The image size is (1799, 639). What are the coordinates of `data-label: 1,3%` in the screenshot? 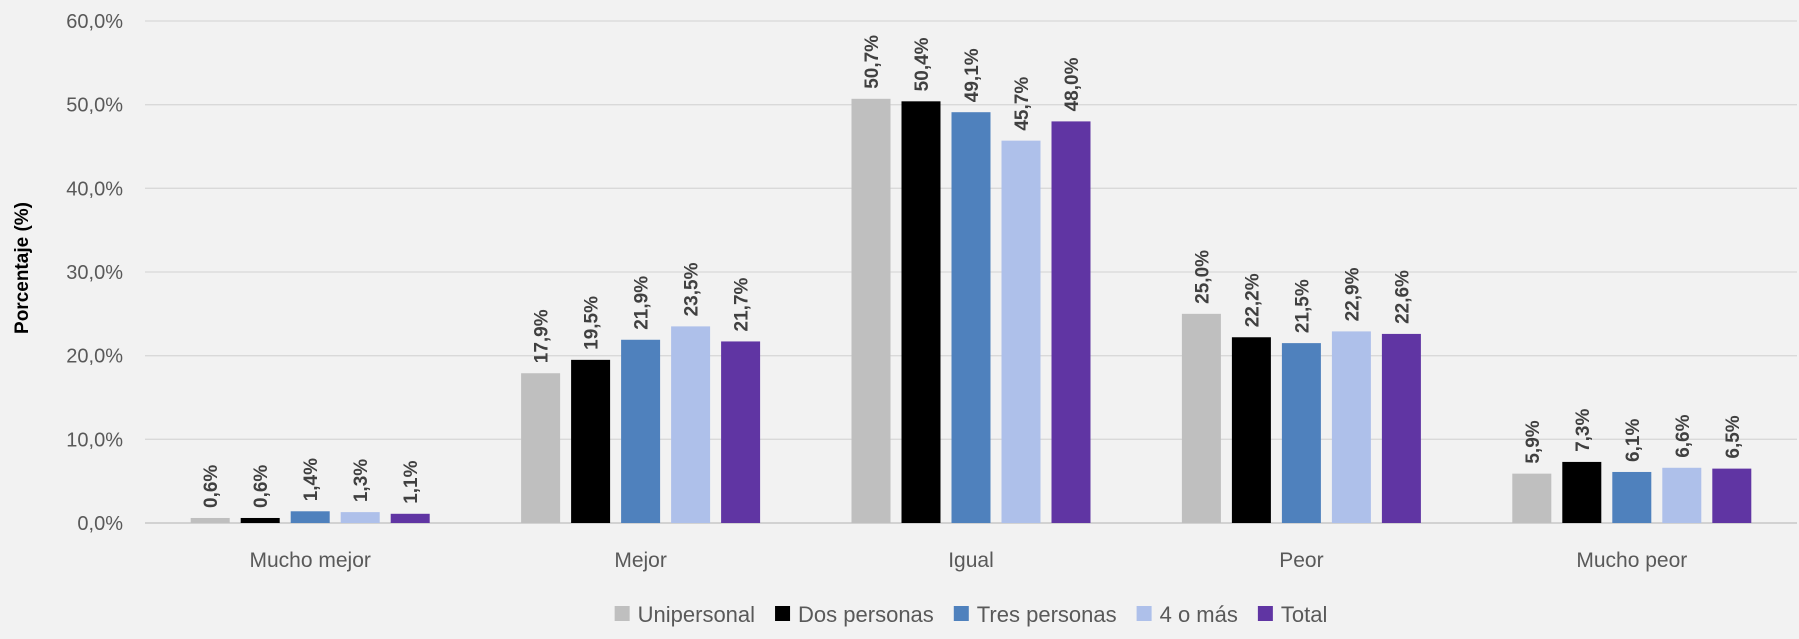 It's located at (361, 480).